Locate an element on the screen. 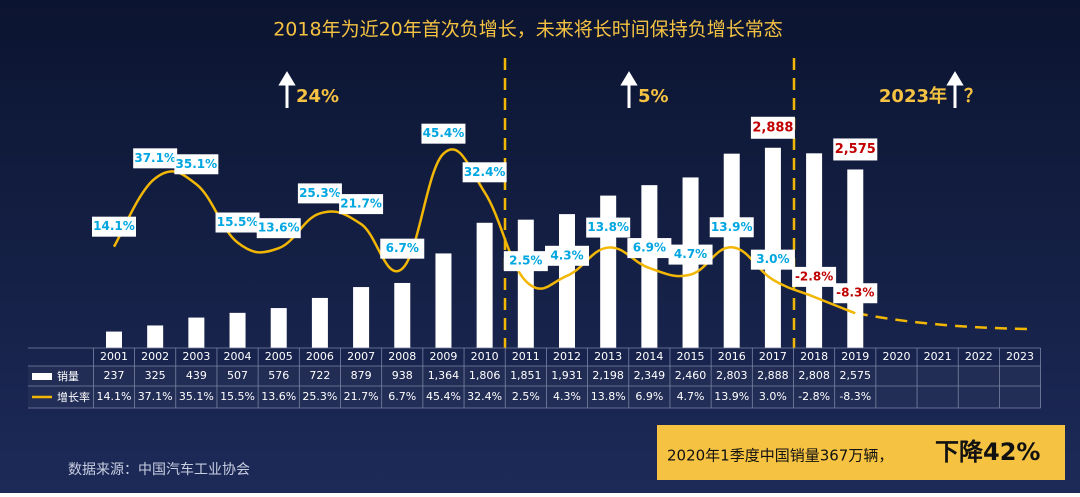  callout-text: 2020年1季度中国销量367万辆， is located at coordinates (780, 456).